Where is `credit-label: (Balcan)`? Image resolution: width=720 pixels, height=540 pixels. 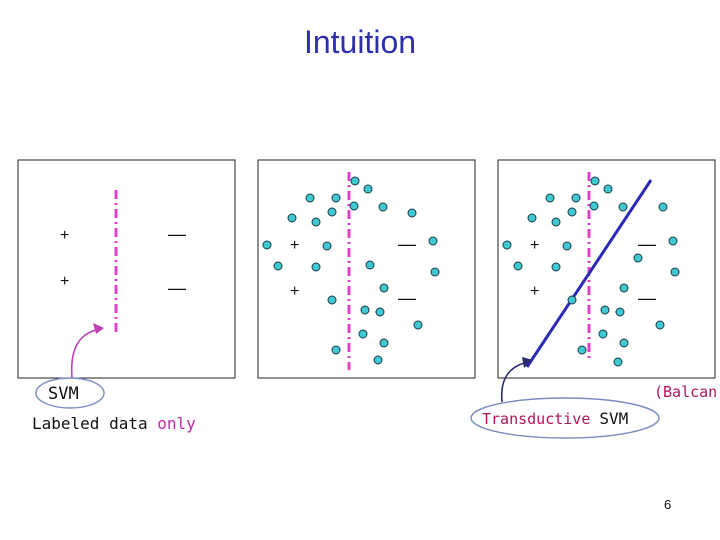
credit-label: (Balcan) is located at coordinates (687, 392).